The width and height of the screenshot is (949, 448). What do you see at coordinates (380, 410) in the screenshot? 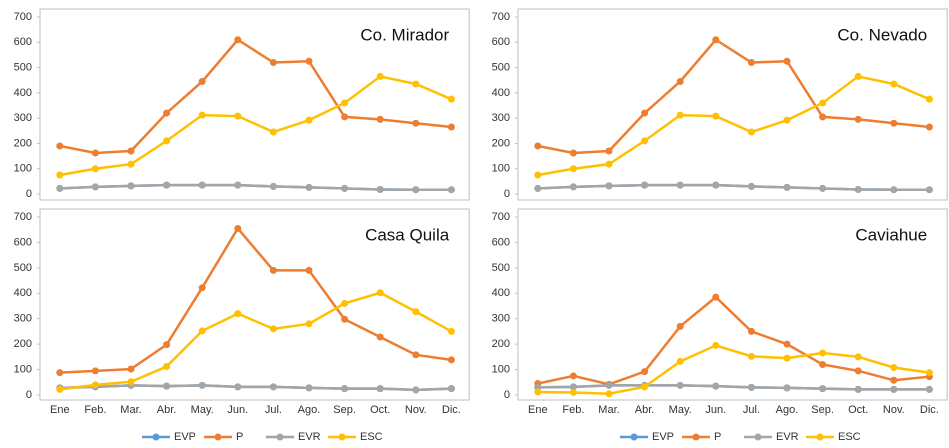
I see `x-tick-label: Oct.` at bounding box center [380, 410].